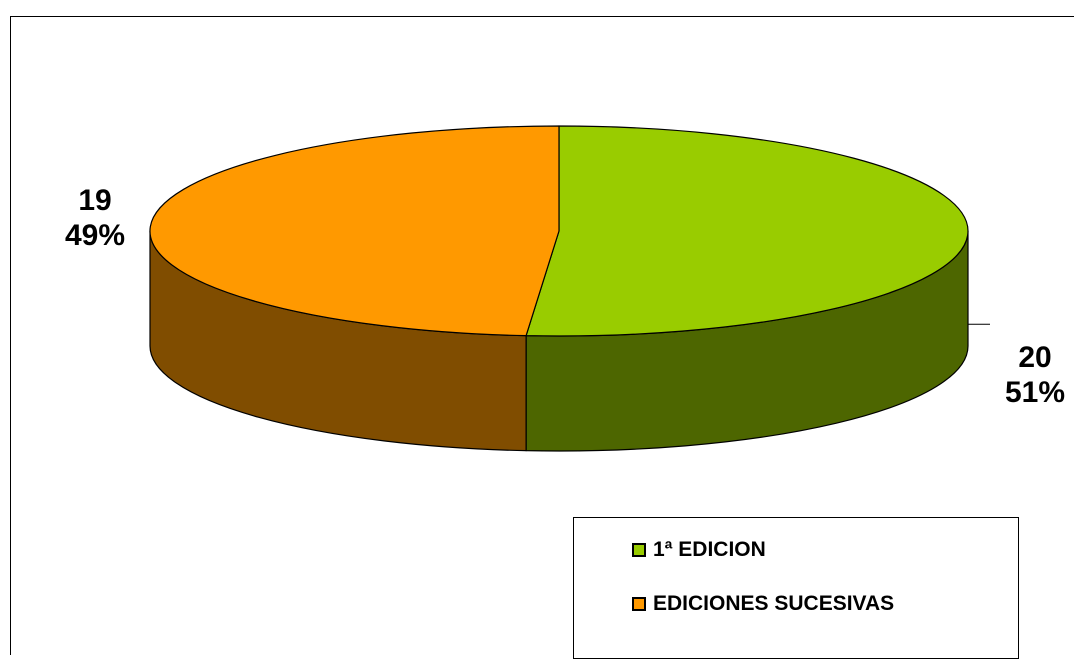 This screenshot has width=1074, height=659. What do you see at coordinates (709, 549) in the screenshot?
I see `legend-label: 1ª EDICION` at bounding box center [709, 549].